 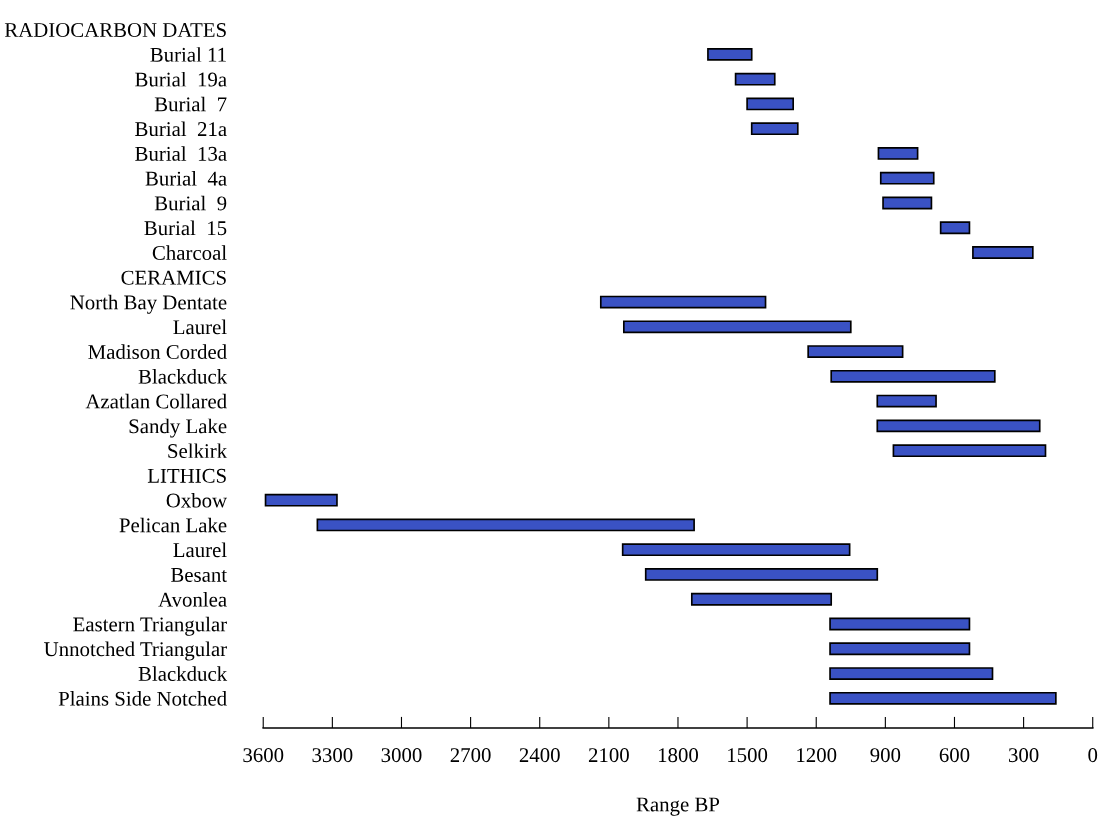 I want to click on y-tick-label: Plains Side Notched, so click(x=142, y=698).